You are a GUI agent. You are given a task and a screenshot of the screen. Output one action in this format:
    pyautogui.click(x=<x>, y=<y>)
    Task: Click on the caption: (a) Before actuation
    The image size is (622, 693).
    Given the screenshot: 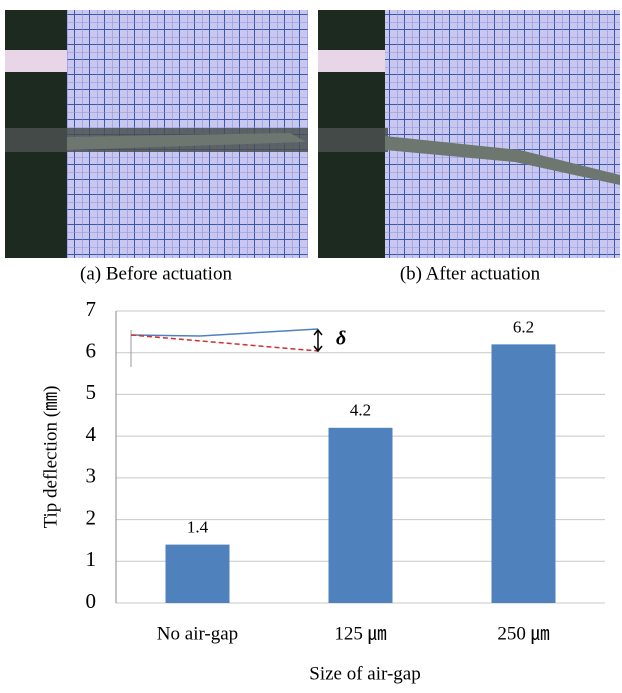 What is the action you would take?
    pyautogui.click(x=156, y=273)
    